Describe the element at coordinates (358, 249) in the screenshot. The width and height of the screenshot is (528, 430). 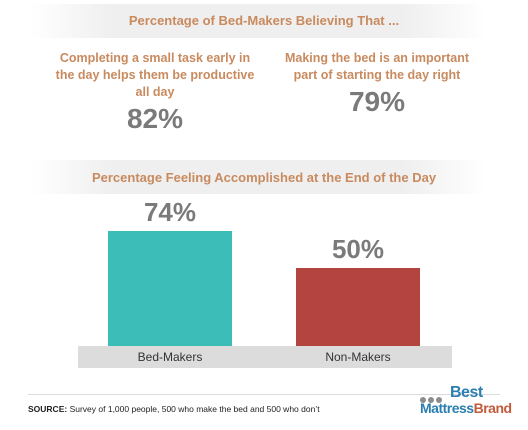
I see `data-label-non-makers: 50%` at that location.